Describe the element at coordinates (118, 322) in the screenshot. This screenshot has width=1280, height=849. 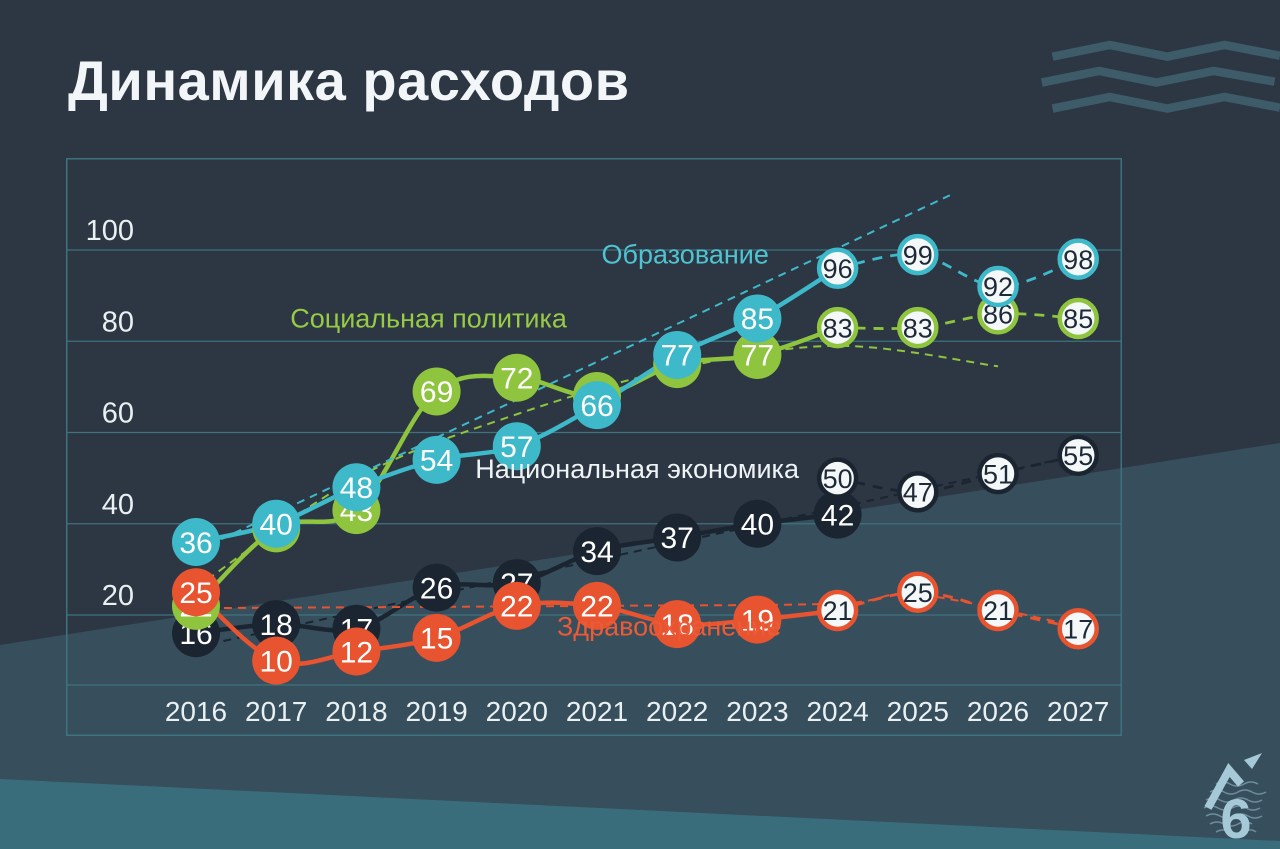
I see `y-axis-tick-label: 80` at that location.